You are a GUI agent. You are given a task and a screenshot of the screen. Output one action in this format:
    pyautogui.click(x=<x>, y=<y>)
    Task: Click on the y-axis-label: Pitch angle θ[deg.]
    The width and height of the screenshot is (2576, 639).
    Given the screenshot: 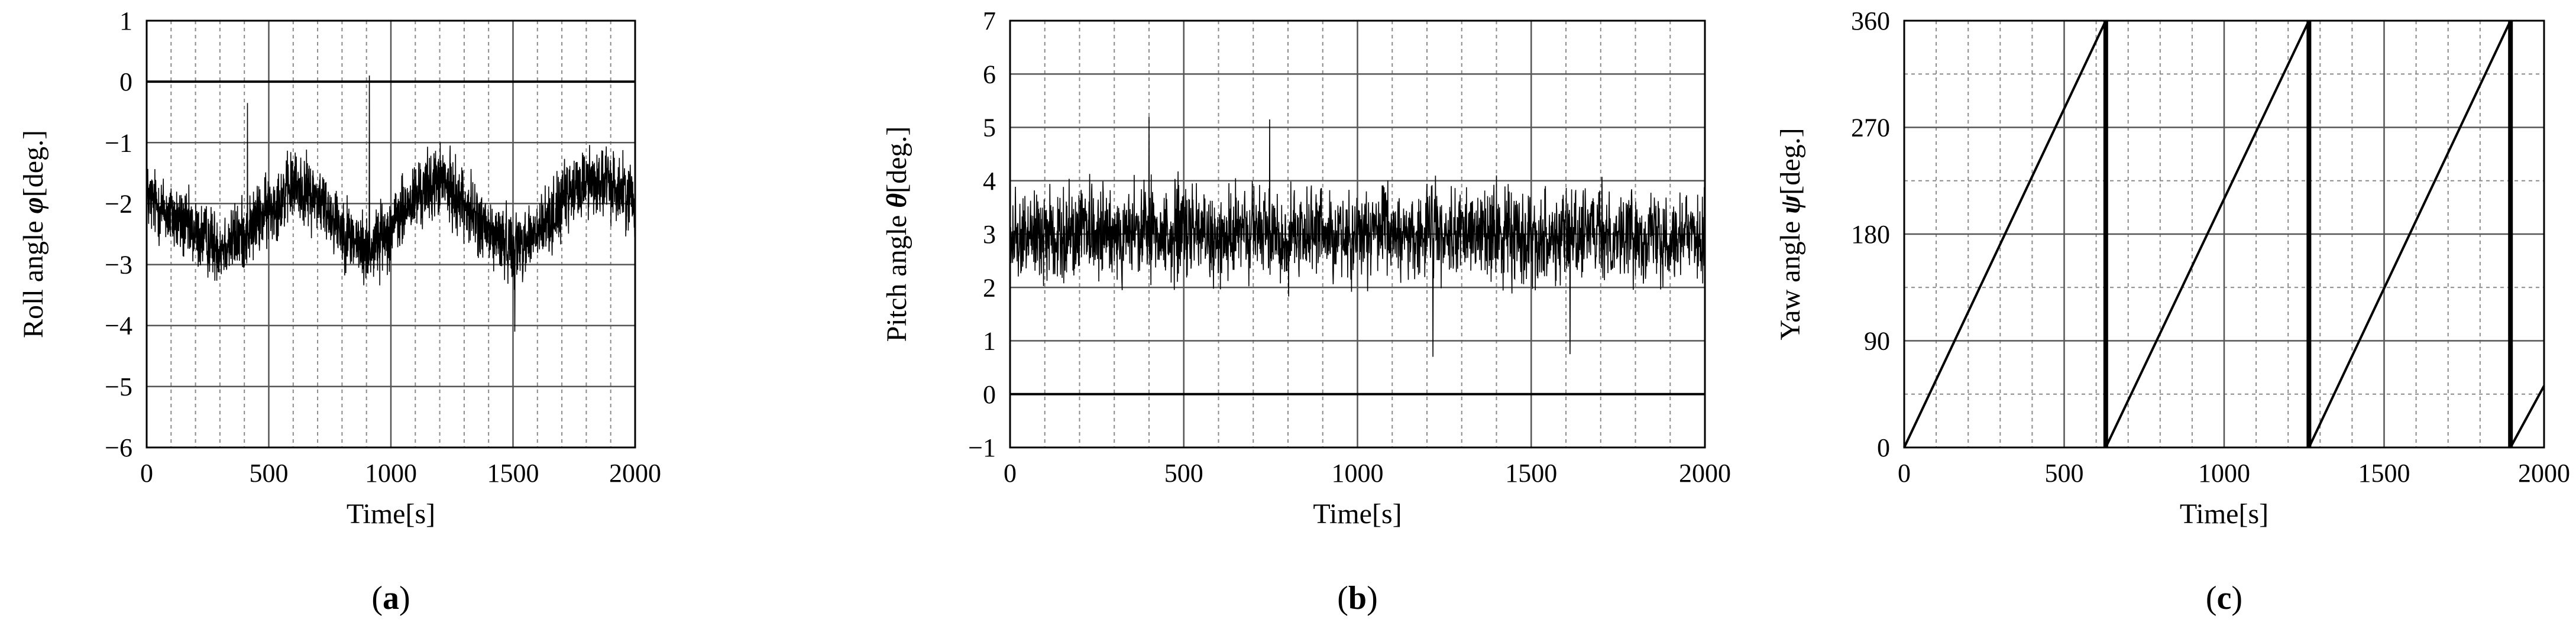 What is the action you would take?
    pyautogui.click(x=897, y=234)
    